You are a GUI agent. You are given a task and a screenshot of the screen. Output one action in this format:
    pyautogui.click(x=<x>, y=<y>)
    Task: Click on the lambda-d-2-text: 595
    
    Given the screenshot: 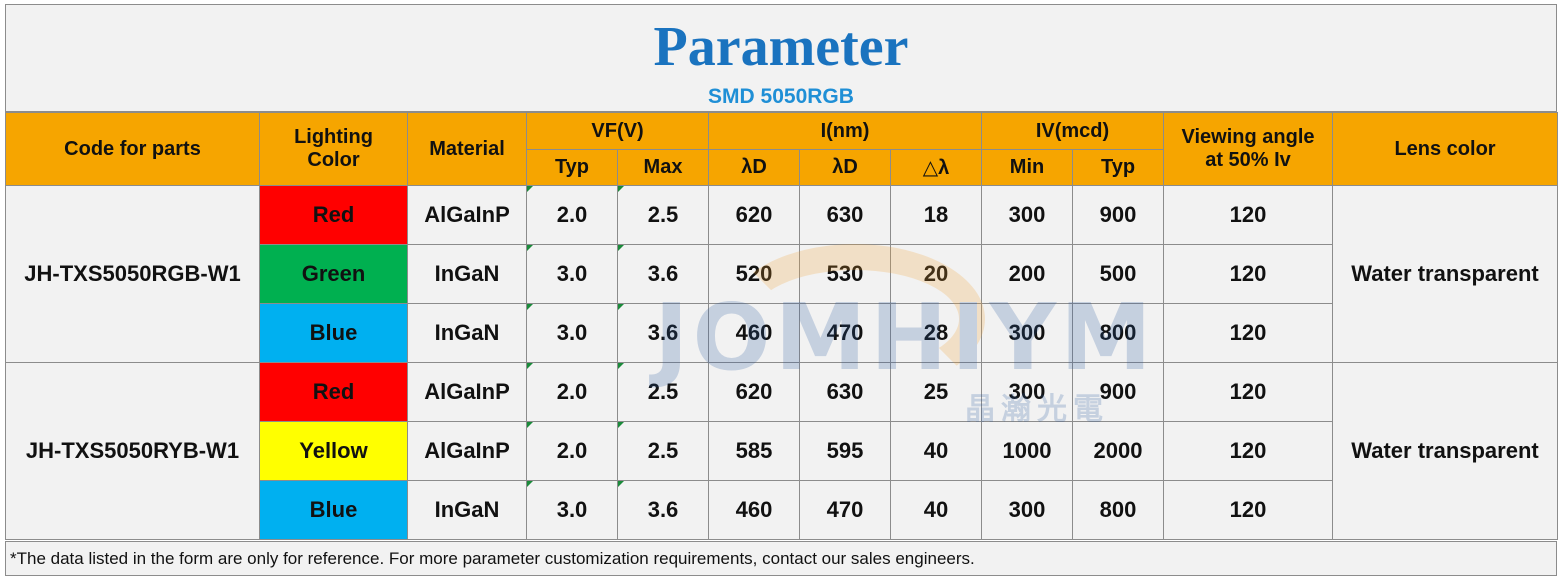 What is the action you would take?
    pyautogui.click(x=845, y=450)
    